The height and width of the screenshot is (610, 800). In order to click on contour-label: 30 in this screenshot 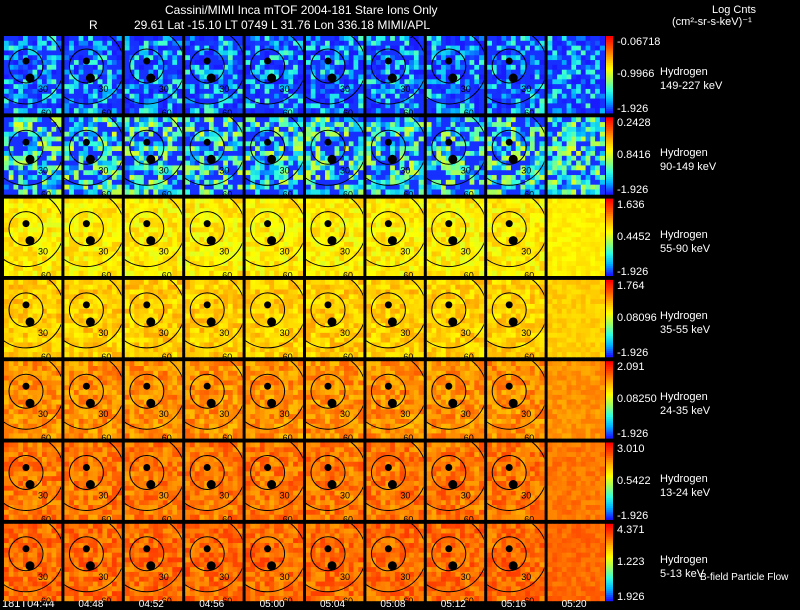, I will do `click(285, 89)`.